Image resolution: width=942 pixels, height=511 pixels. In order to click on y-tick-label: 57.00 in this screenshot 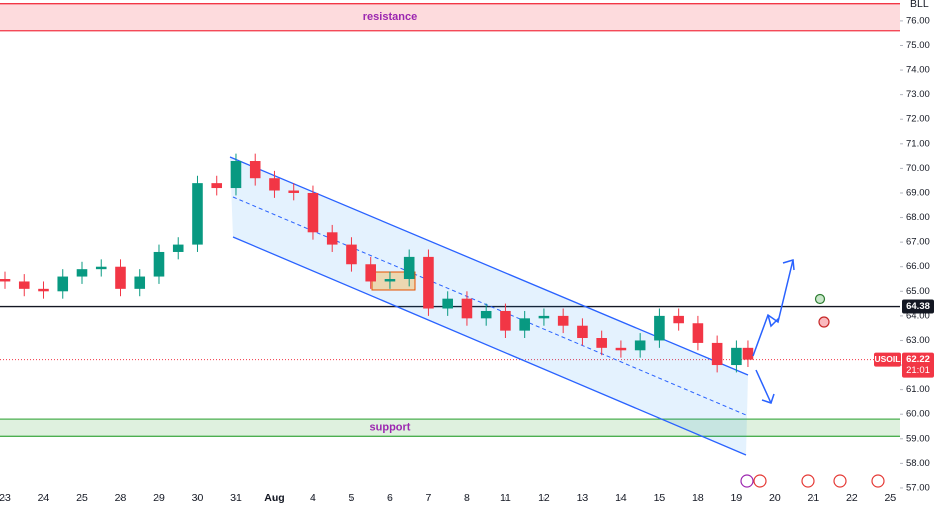, I will do `click(918, 487)`.